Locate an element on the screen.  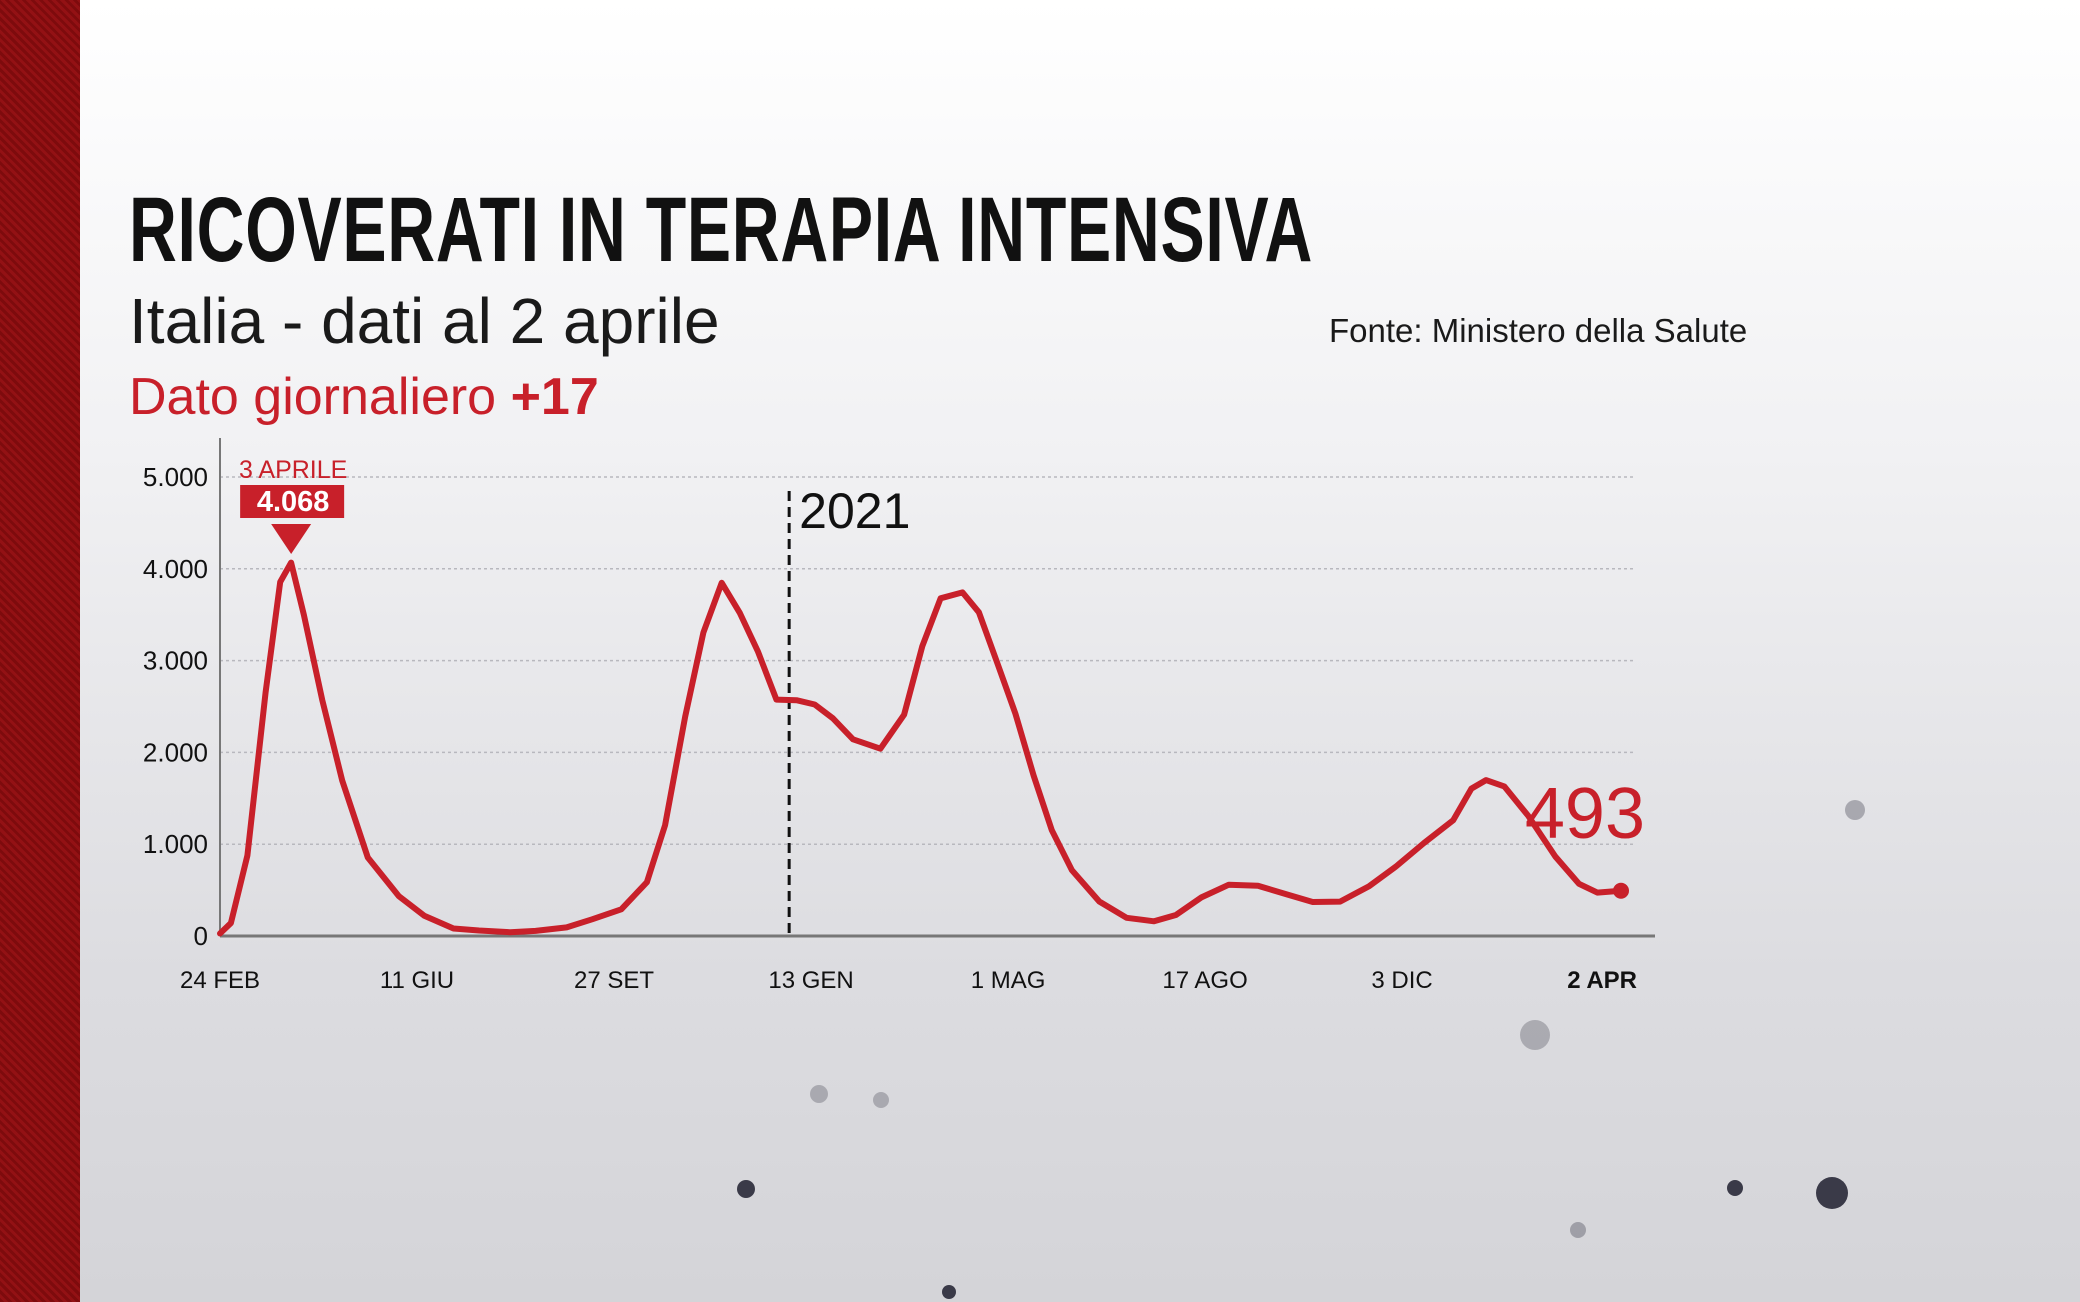
y-tick-label: 2.000 is located at coordinates (175, 752).